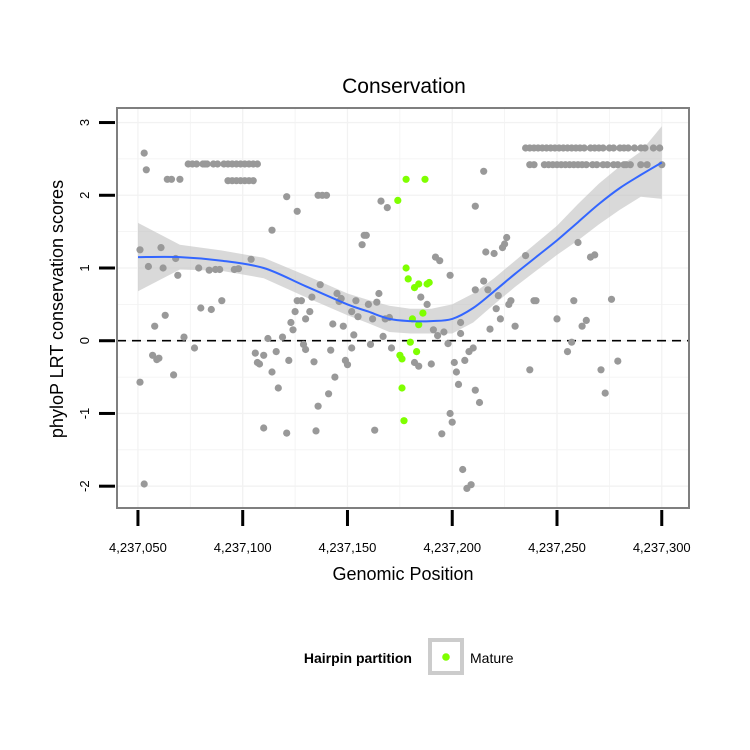 Image resolution: width=750 pixels, height=750 pixels. I want to click on y-axis: -2 -1 0 1 2 3, so click(96, 305).